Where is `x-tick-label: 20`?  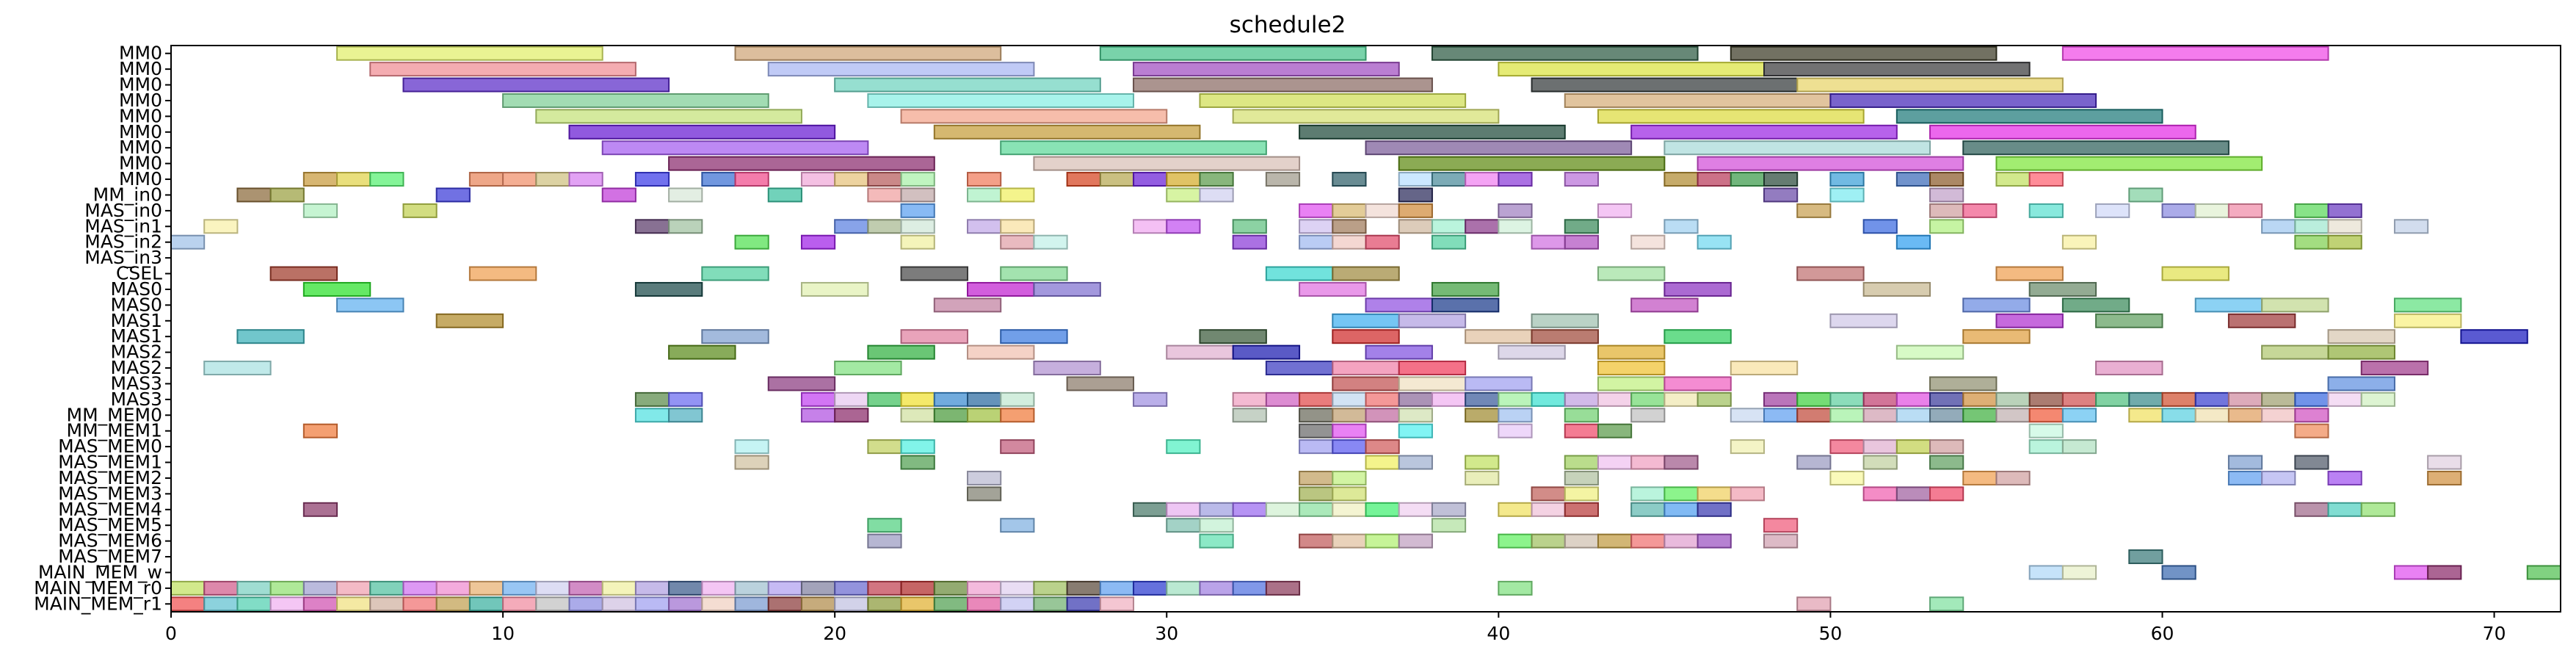
x-tick-label: 20 is located at coordinates (835, 633).